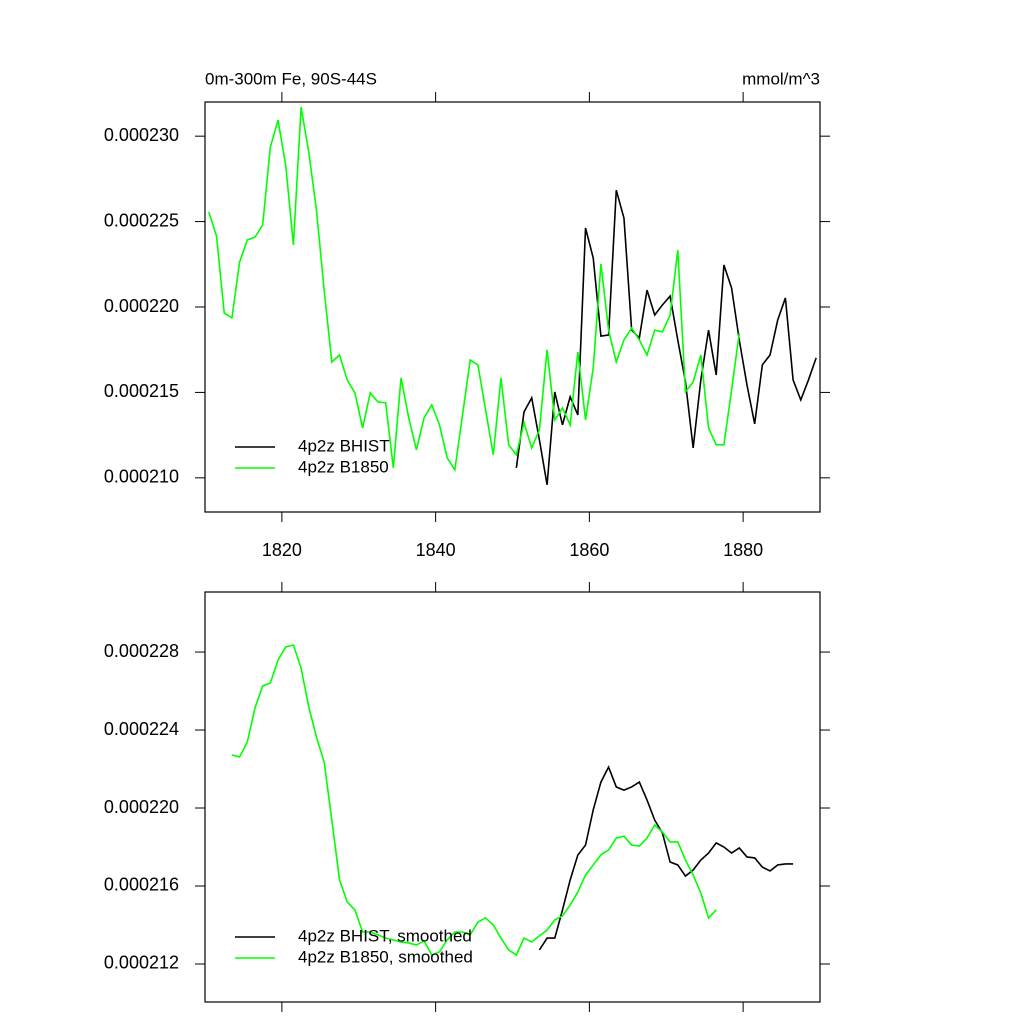  I want to click on y-tick-label: 0.000228, so click(141, 651).